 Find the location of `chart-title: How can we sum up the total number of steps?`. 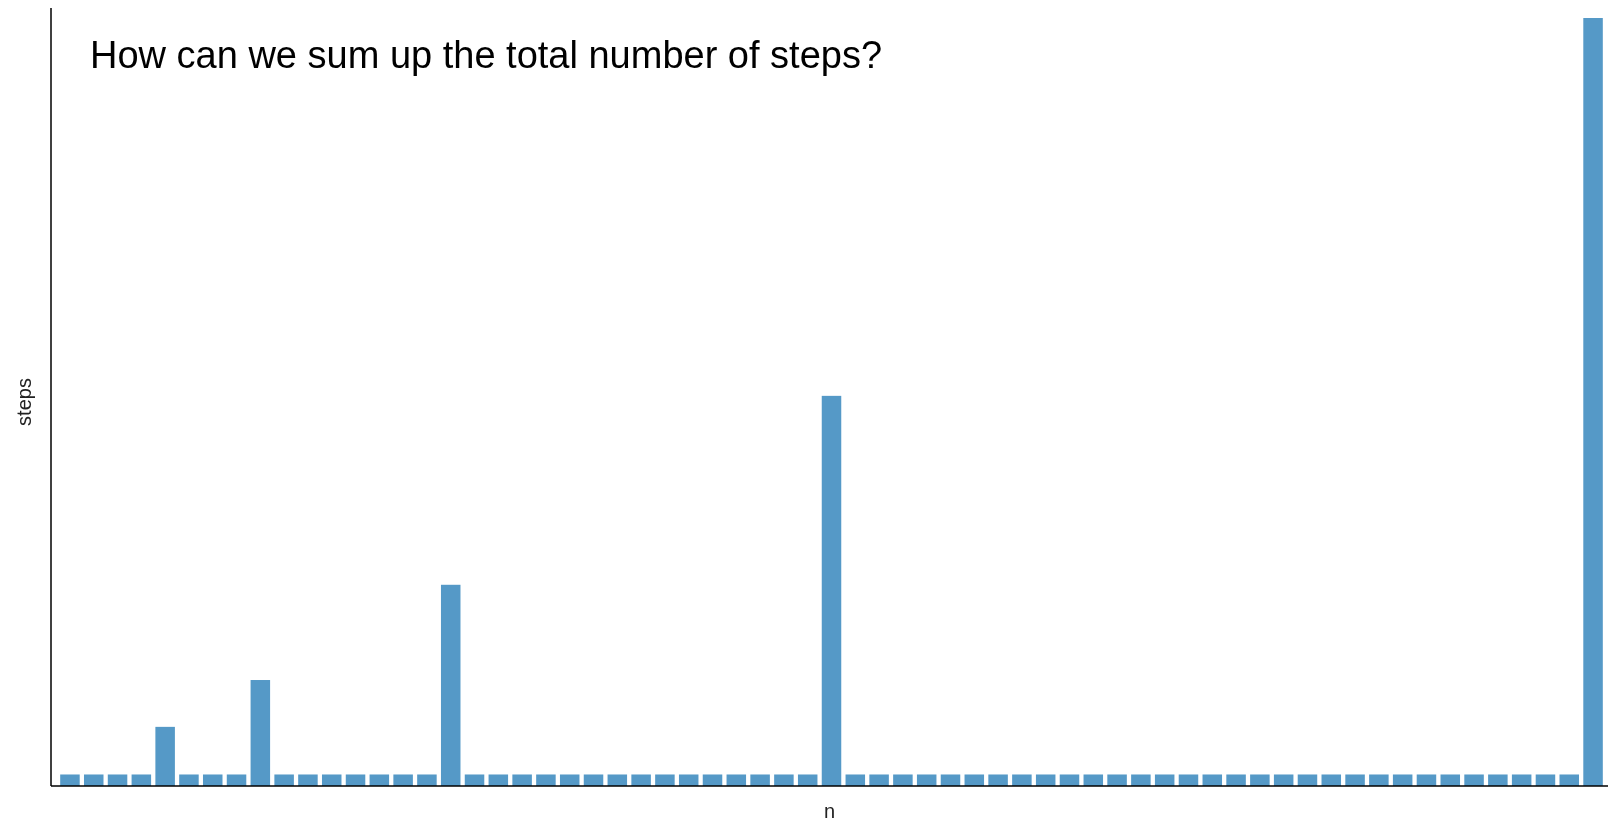

chart-title: How can we sum up the total number of steps? is located at coordinates (486, 55).